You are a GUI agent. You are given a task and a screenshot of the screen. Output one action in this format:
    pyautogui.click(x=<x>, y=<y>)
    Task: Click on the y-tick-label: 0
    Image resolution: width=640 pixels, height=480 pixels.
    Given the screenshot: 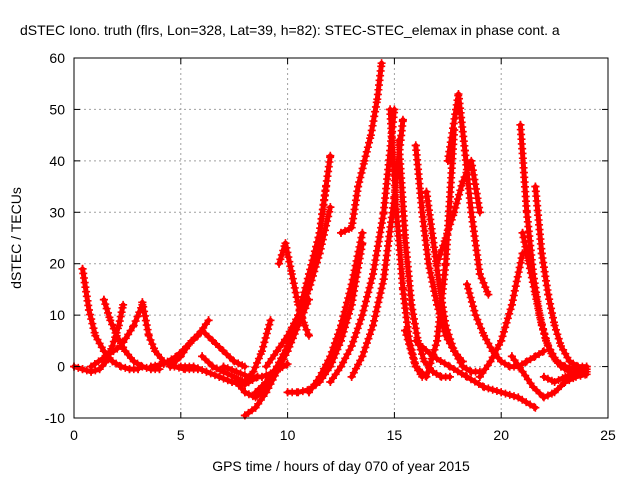 What is the action you would take?
    pyautogui.click(x=61, y=367)
    